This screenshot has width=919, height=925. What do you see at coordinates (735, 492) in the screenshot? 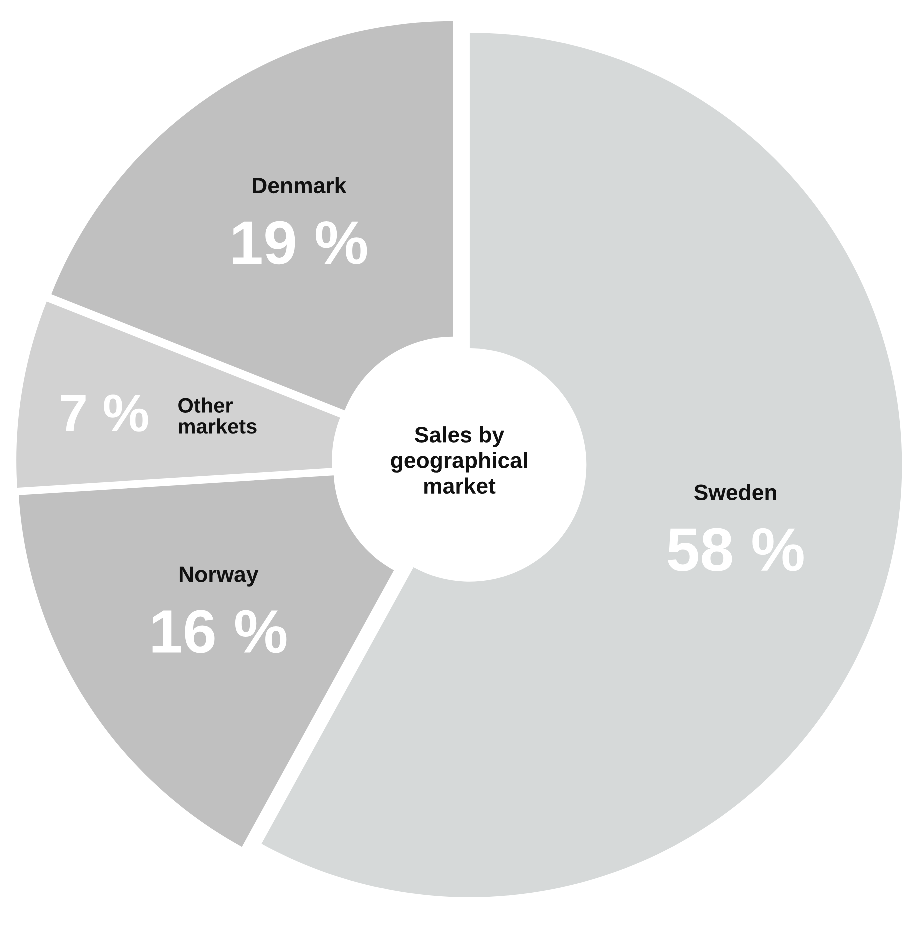
I see `slice-label: Sweden` at bounding box center [735, 492].